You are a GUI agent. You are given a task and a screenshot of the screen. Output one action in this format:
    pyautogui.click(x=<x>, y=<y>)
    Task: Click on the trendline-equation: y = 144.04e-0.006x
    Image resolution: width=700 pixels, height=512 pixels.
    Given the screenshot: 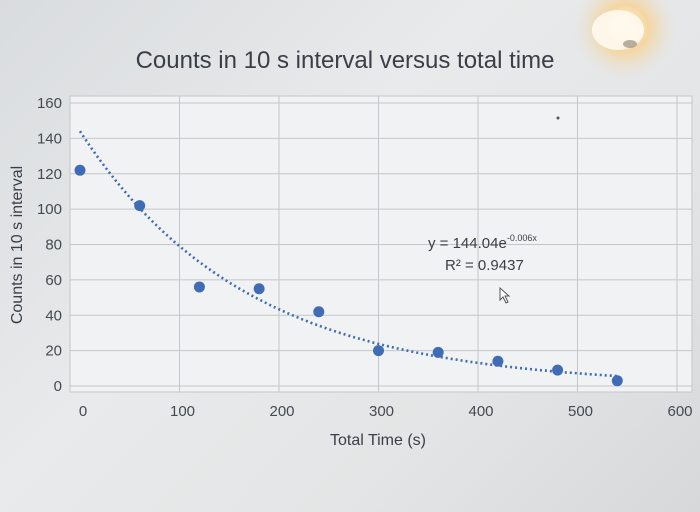 What is the action you would take?
    pyautogui.click(x=482, y=242)
    